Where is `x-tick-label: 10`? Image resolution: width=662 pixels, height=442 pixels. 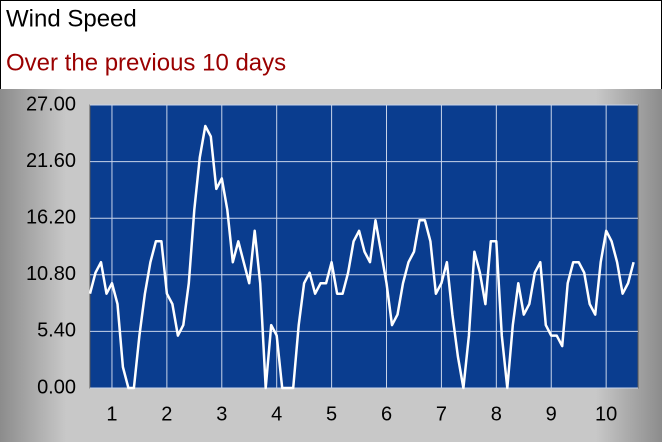 x-tick-label: 10 is located at coordinates (606, 414).